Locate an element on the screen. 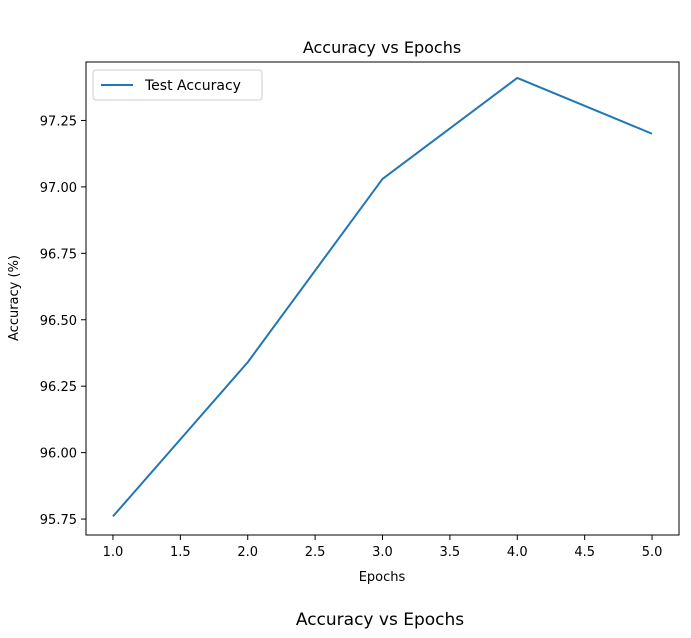 The width and height of the screenshot is (691, 638). y-tick-label: 97.25 is located at coordinates (58, 121).